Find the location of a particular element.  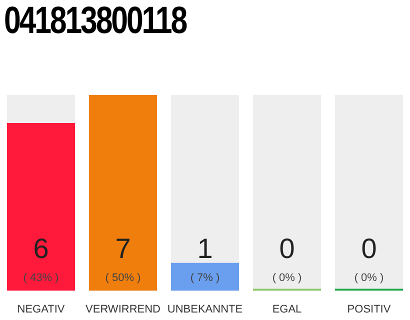

data-label: 6 is located at coordinates (41, 248).